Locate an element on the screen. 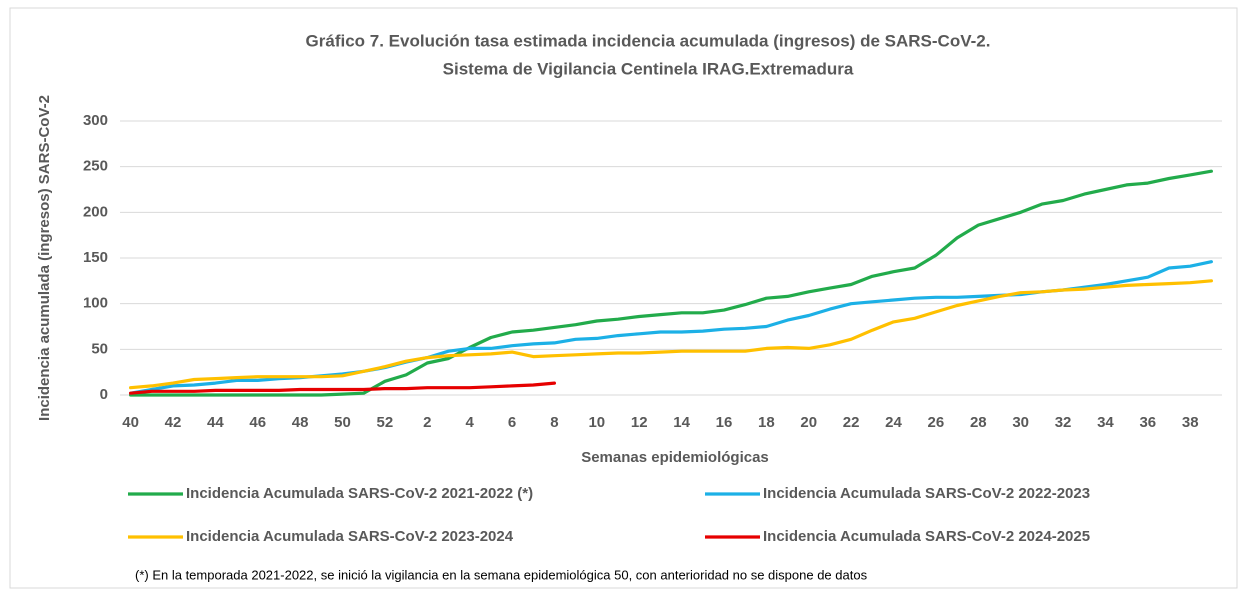 The width and height of the screenshot is (1247, 592). x-tick-label: 4 is located at coordinates (470, 422).